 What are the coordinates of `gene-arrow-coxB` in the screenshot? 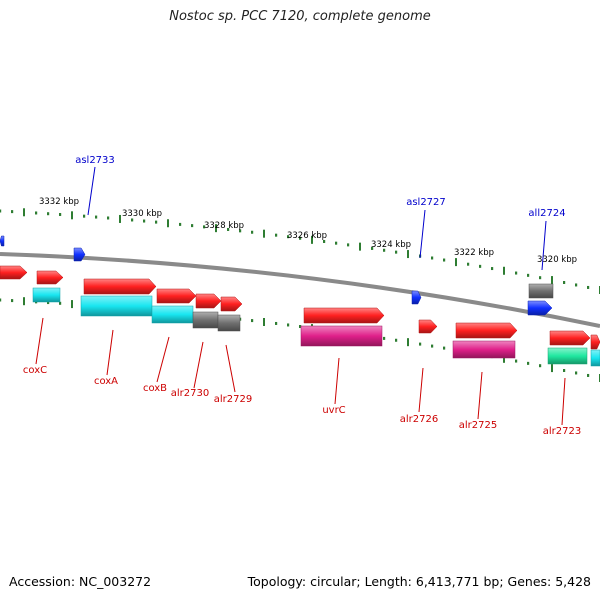 It's located at (176, 296).